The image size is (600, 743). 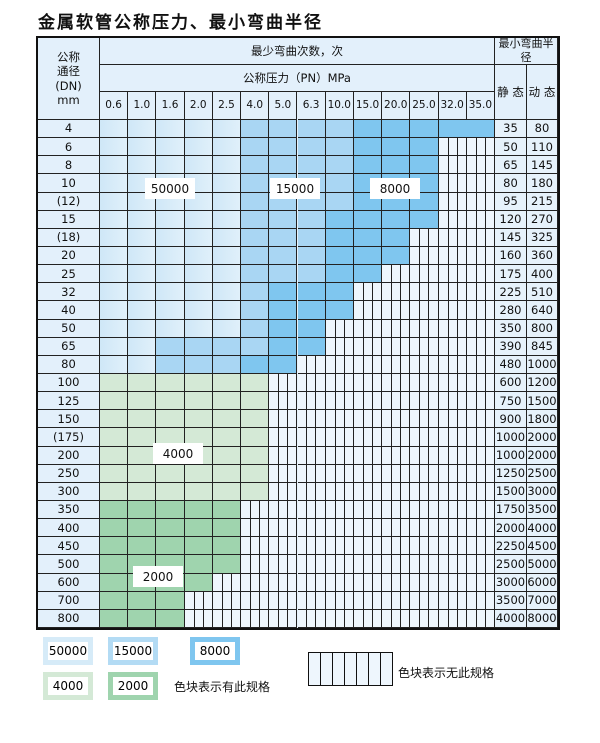 What do you see at coordinates (69, 564) in the screenshot?
I see `dn-cell: 500` at bounding box center [69, 564].